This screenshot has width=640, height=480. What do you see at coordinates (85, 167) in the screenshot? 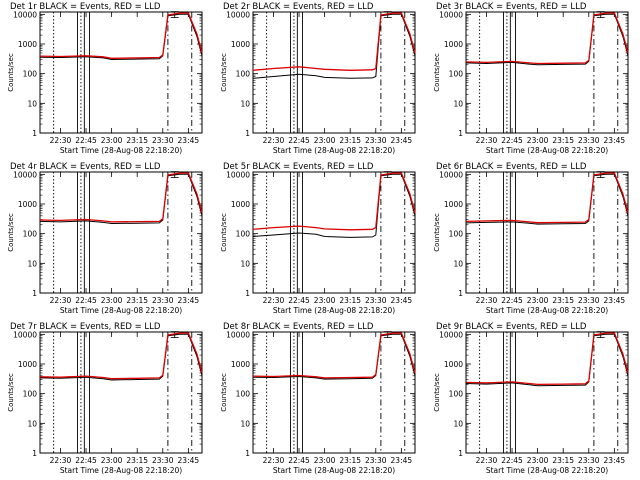
I see `chart-title: Det 4r BLACK = Events, RED = LLD` at bounding box center [85, 167].